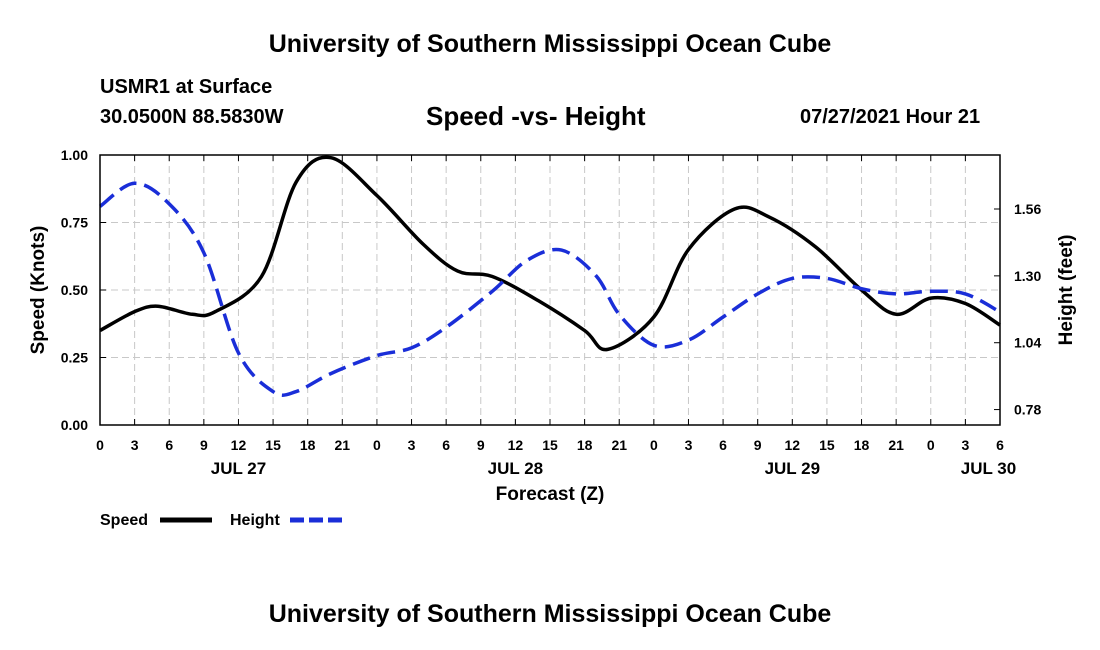  I want to click on y-axis-title: Speed (Knots), so click(38, 290).